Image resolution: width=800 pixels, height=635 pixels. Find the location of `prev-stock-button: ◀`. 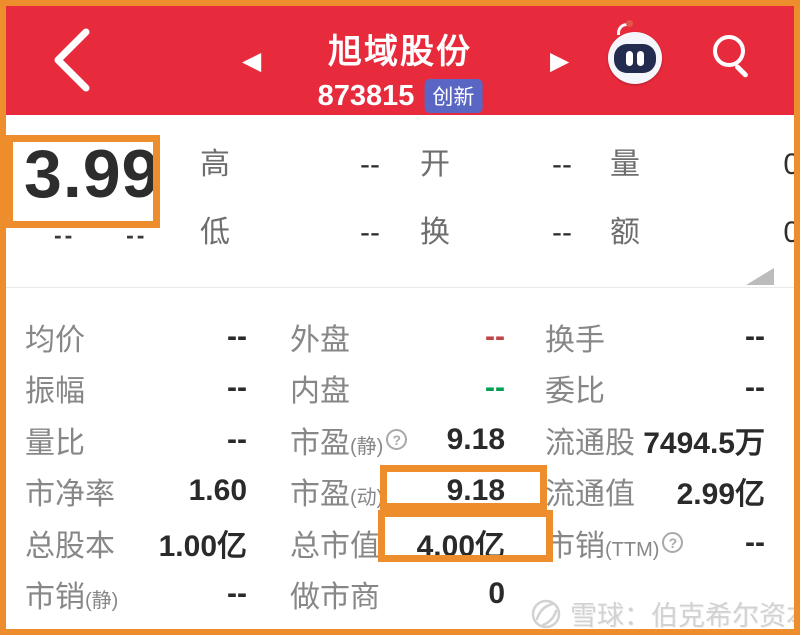

prev-stock-button: ◀ is located at coordinates (252, 60).